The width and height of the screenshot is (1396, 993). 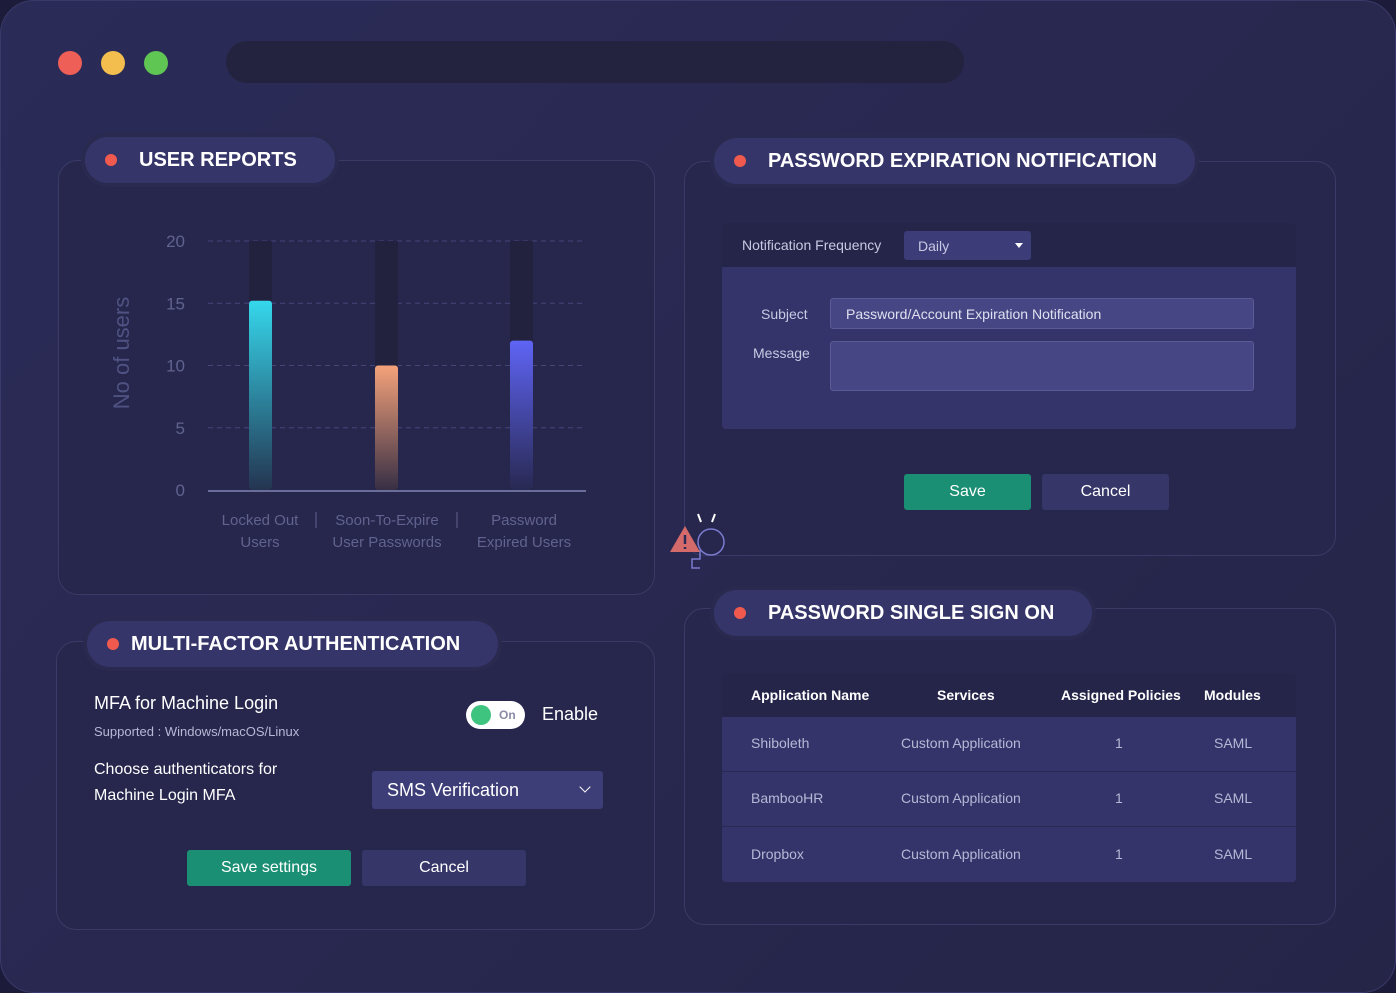 I want to click on caret-down-icon, so click(x=1019, y=247).